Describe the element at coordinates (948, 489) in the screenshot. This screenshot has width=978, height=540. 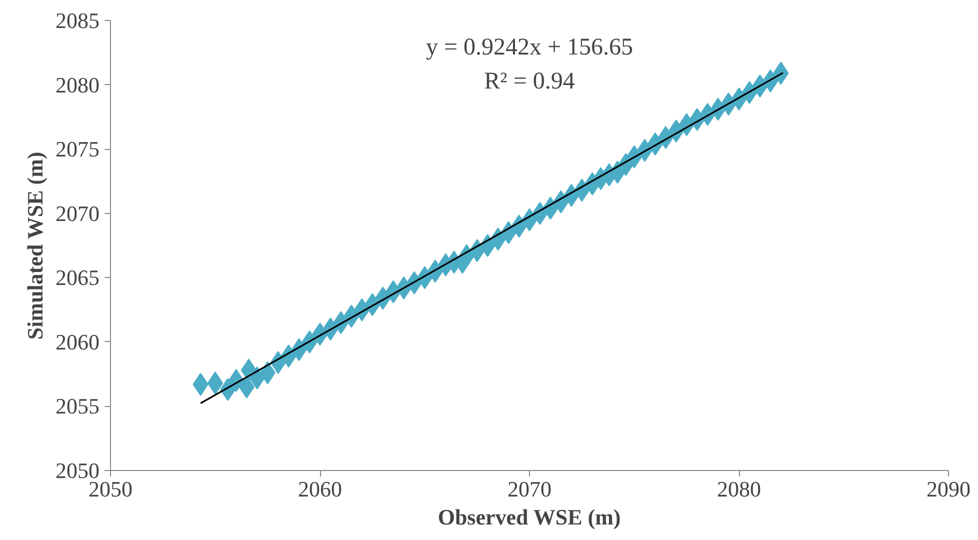
I see `x-tick-label: 2090` at that location.